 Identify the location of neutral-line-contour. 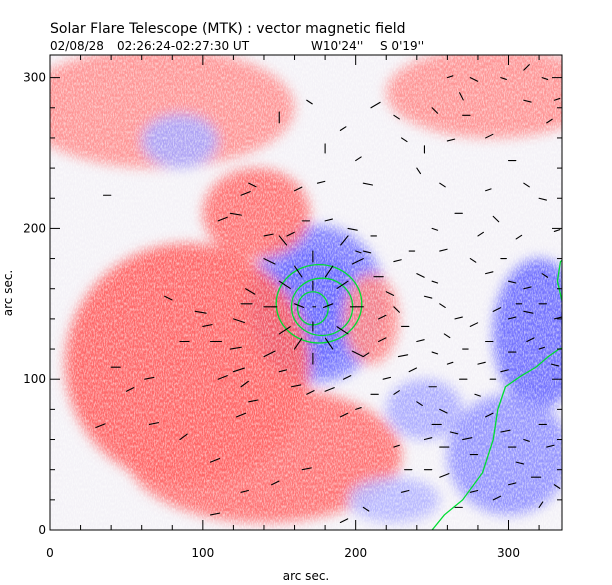
(496, 438).